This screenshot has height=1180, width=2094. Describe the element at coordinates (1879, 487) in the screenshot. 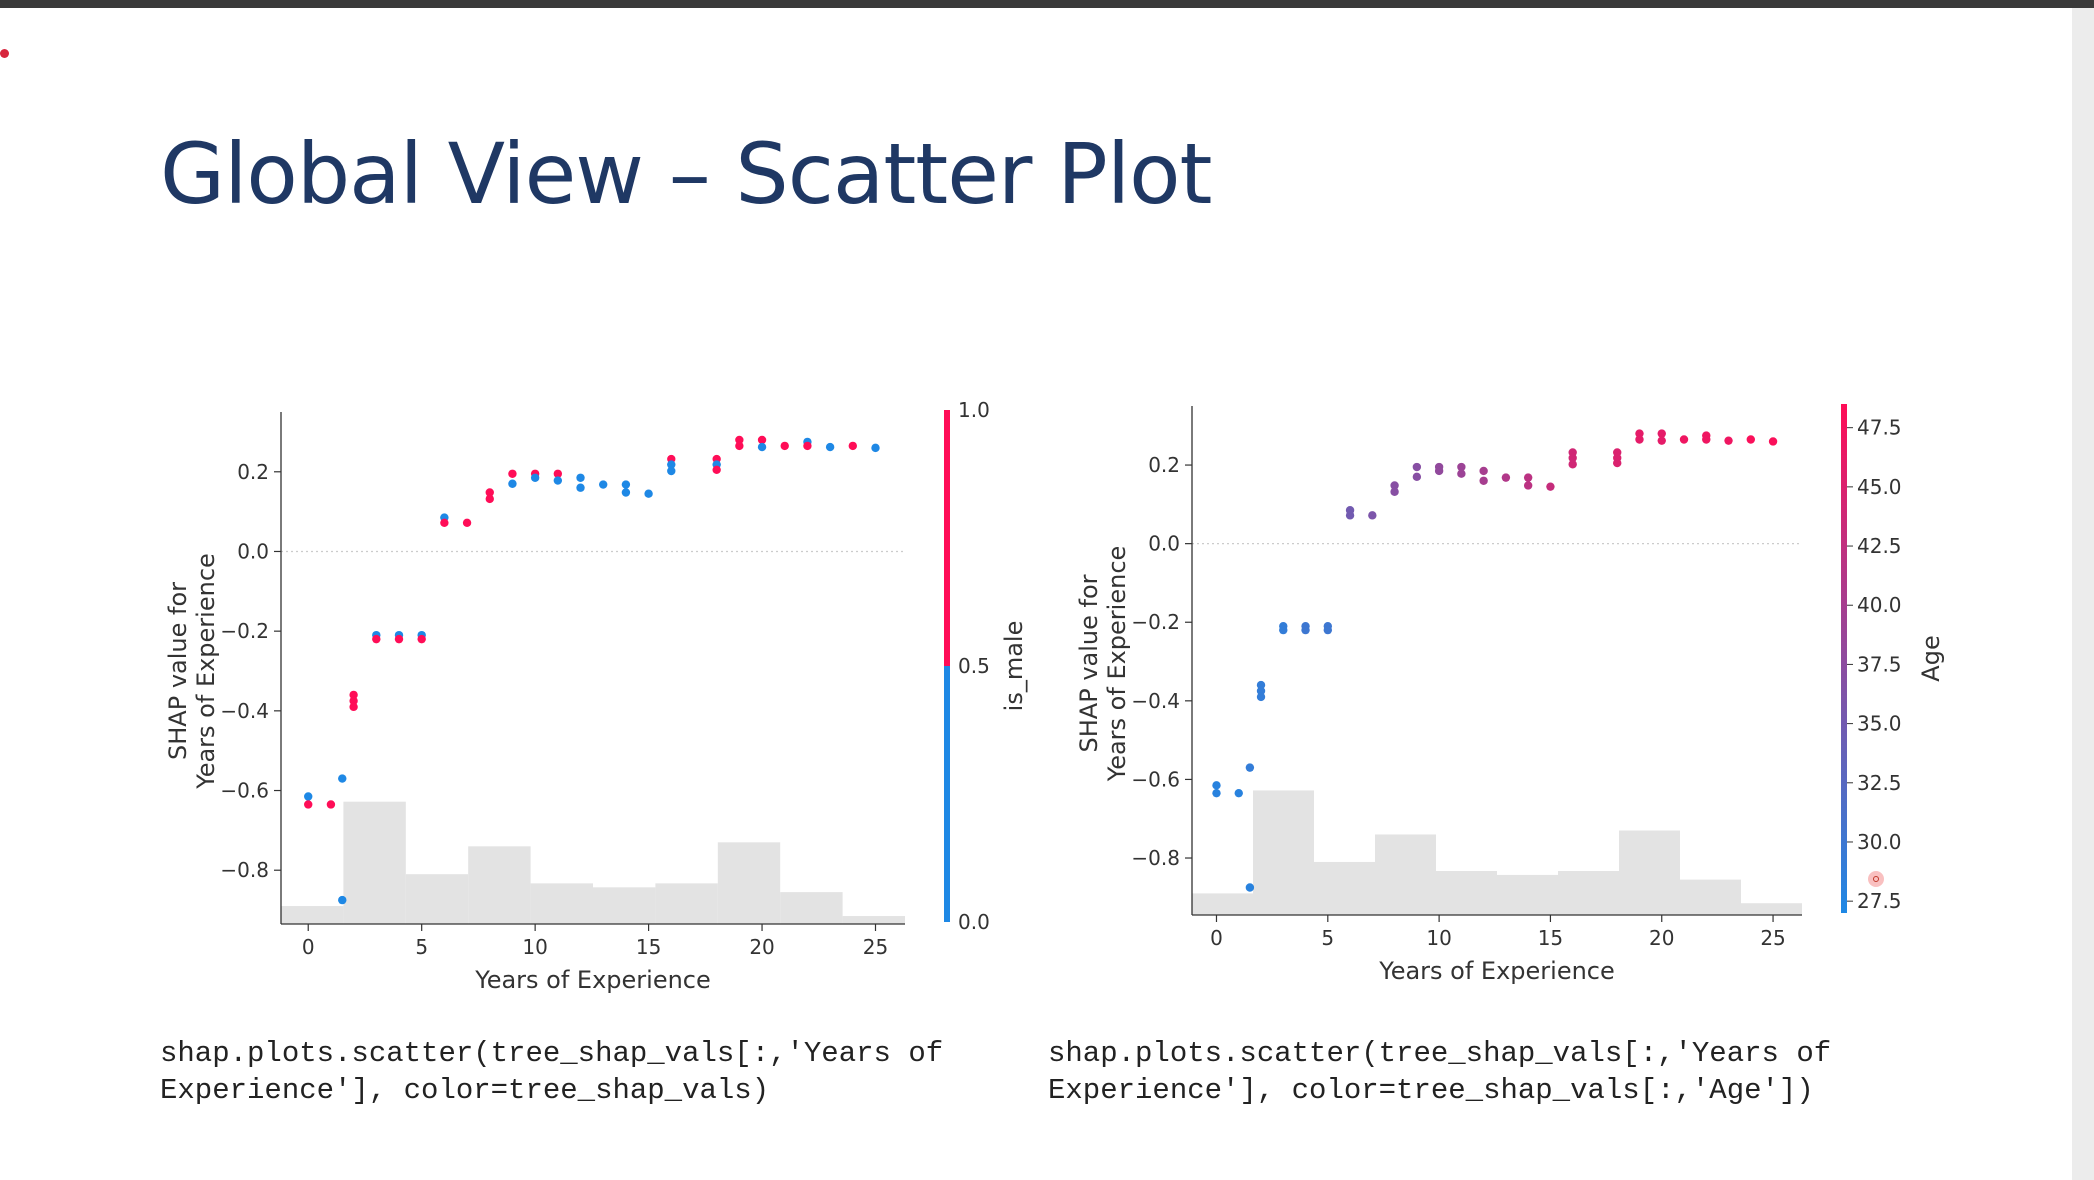

I see `colorbar-tick-label: 45.0` at that location.